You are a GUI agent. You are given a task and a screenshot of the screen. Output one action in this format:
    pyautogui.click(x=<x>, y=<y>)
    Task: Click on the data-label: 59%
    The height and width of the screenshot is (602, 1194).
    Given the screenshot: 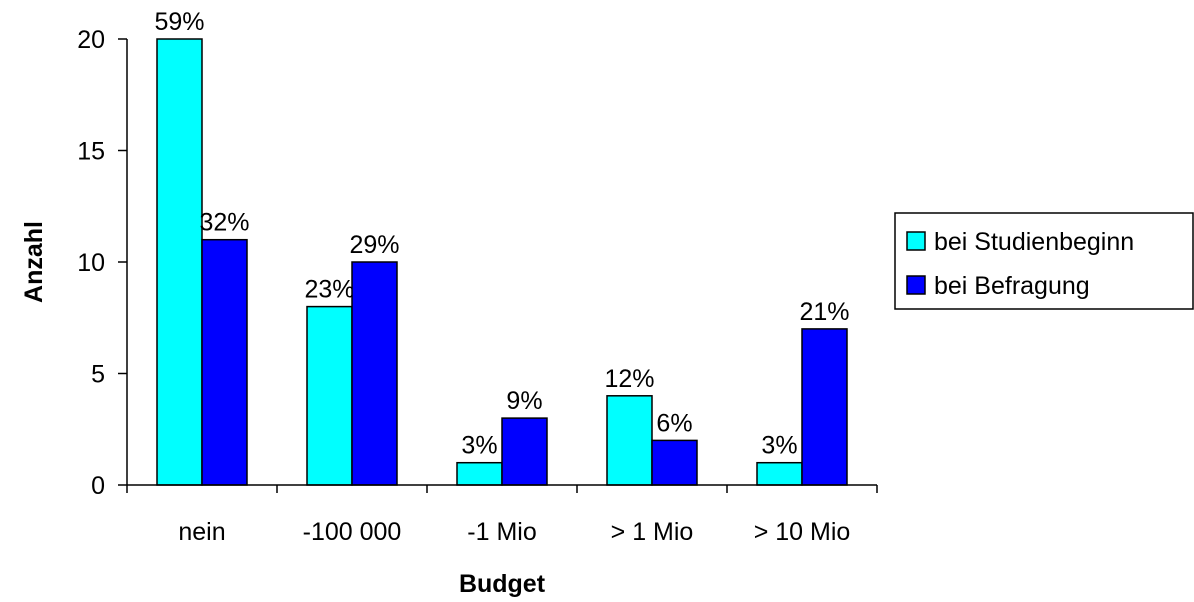 What is the action you would take?
    pyautogui.click(x=179, y=22)
    